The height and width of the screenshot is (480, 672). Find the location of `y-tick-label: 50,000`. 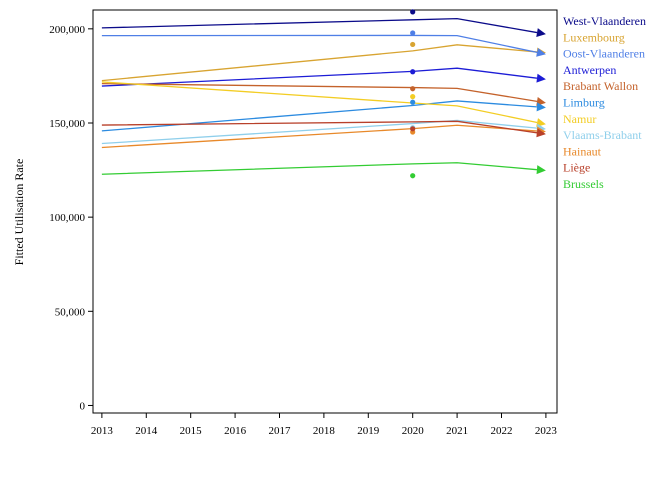

y-tick-label: 50,000 is located at coordinates (70, 312).